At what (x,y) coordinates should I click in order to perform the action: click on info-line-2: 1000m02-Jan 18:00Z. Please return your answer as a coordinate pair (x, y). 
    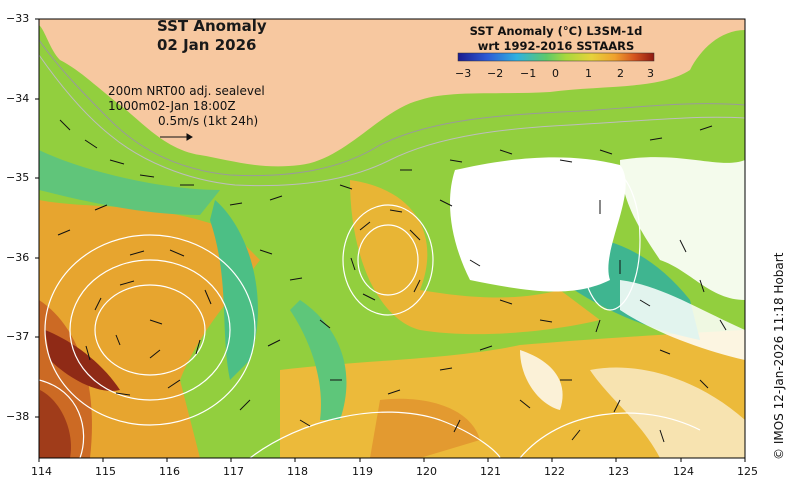
    Looking at the image, I should click on (172, 106).